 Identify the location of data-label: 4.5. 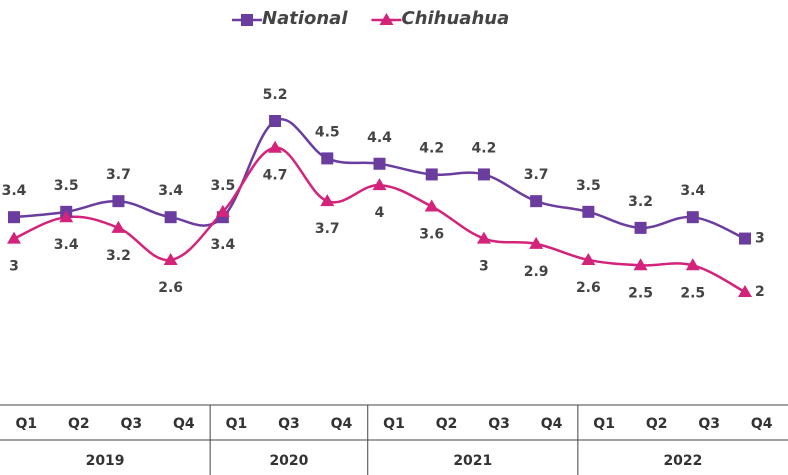
(327, 132).